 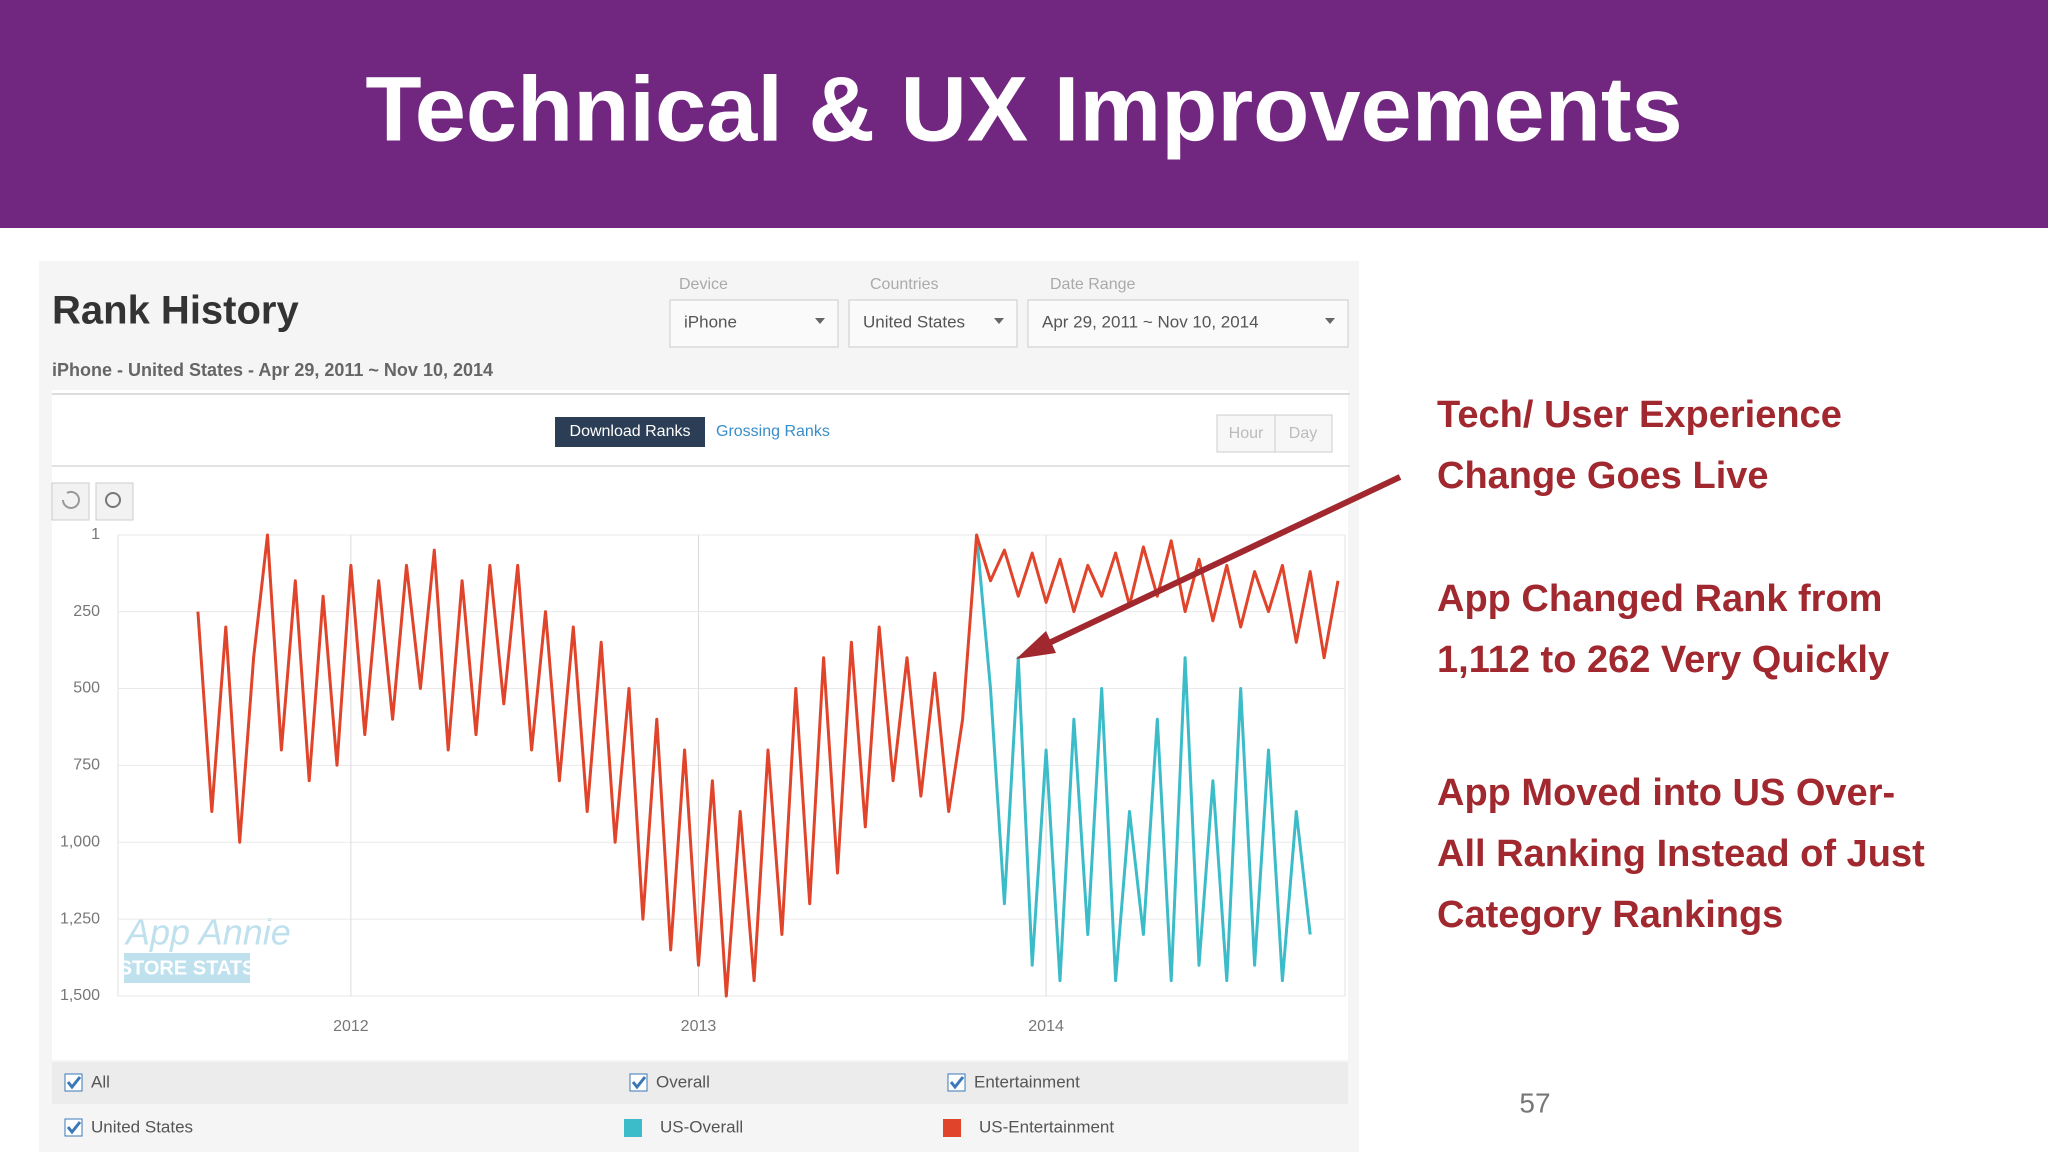 I want to click on checkbox-label: Overall, so click(x=683, y=1081).